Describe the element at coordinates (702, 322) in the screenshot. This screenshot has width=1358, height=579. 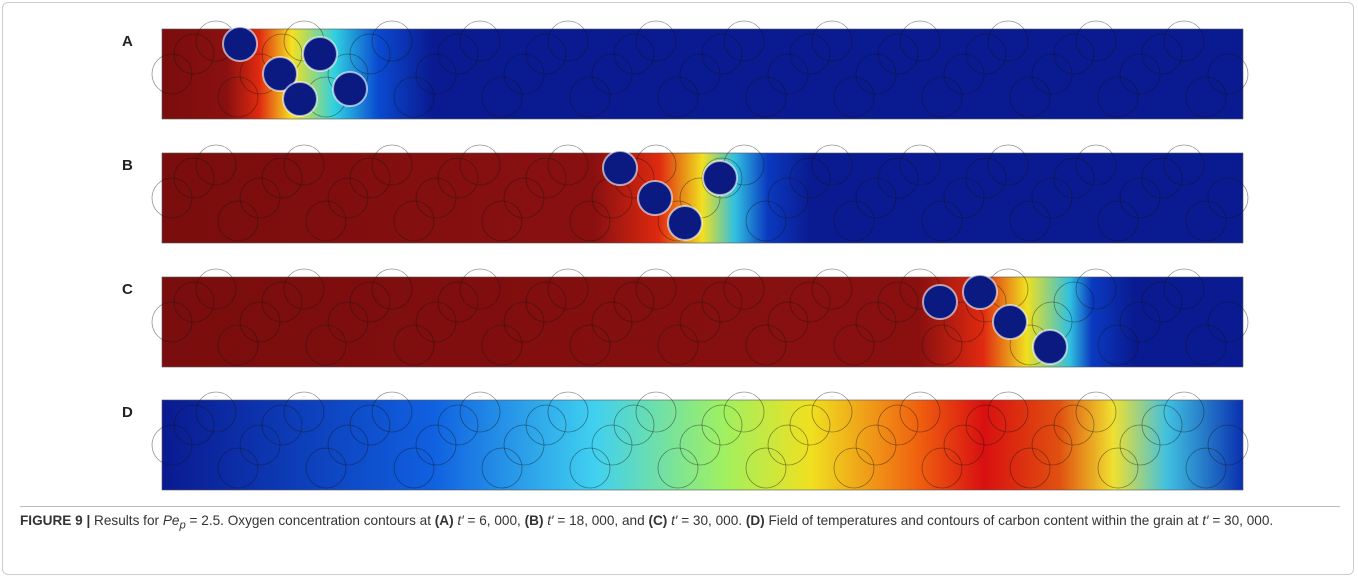
I see `field` at that location.